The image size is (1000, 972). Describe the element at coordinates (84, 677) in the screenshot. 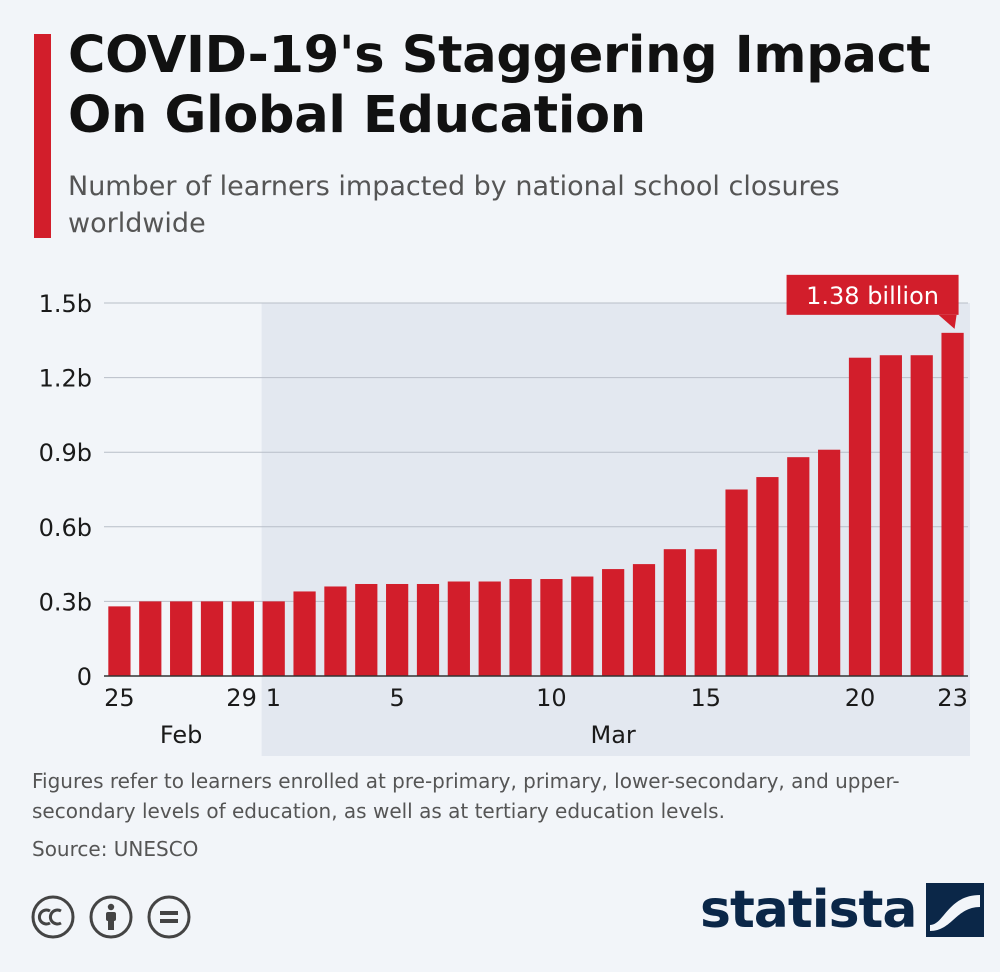

I see `y-tick-label-0: 0` at that location.